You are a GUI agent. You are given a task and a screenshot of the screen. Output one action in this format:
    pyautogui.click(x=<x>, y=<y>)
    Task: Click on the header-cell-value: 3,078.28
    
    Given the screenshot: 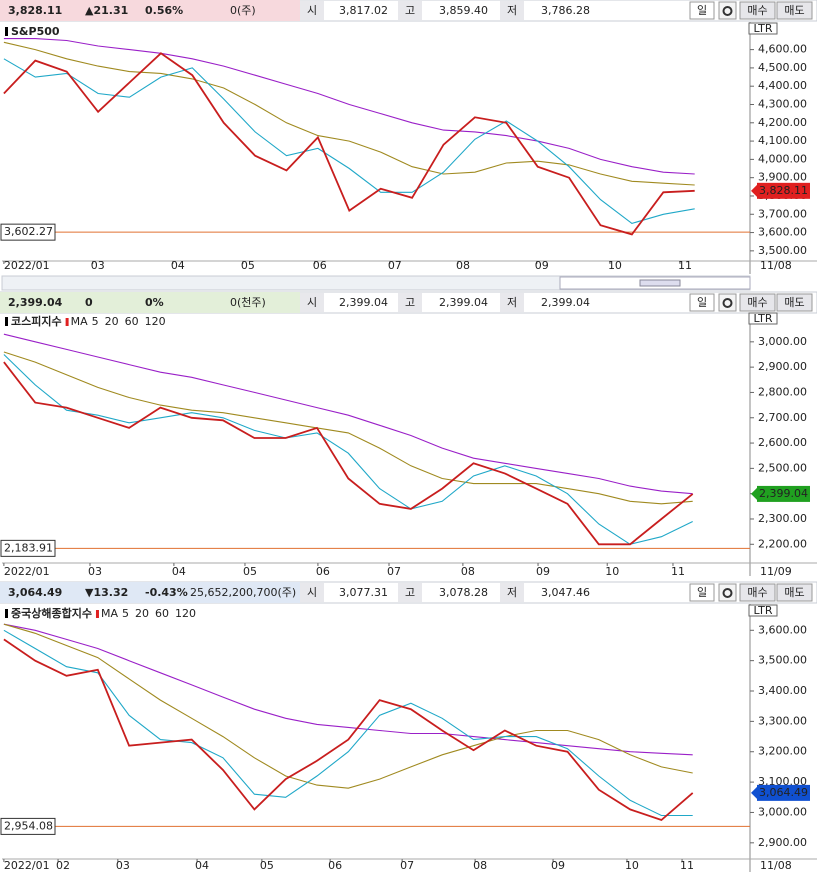 What is the action you would take?
    pyautogui.click(x=463, y=592)
    